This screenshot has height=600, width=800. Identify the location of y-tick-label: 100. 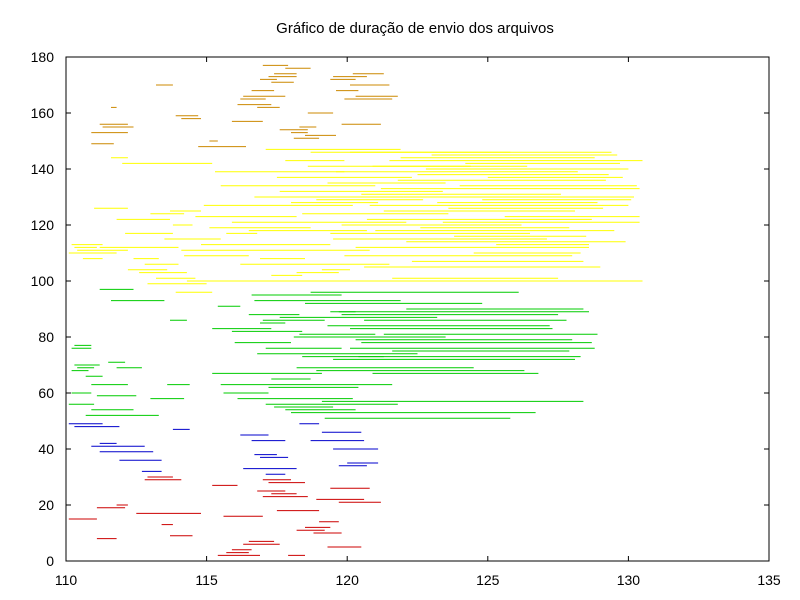
(43, 281).